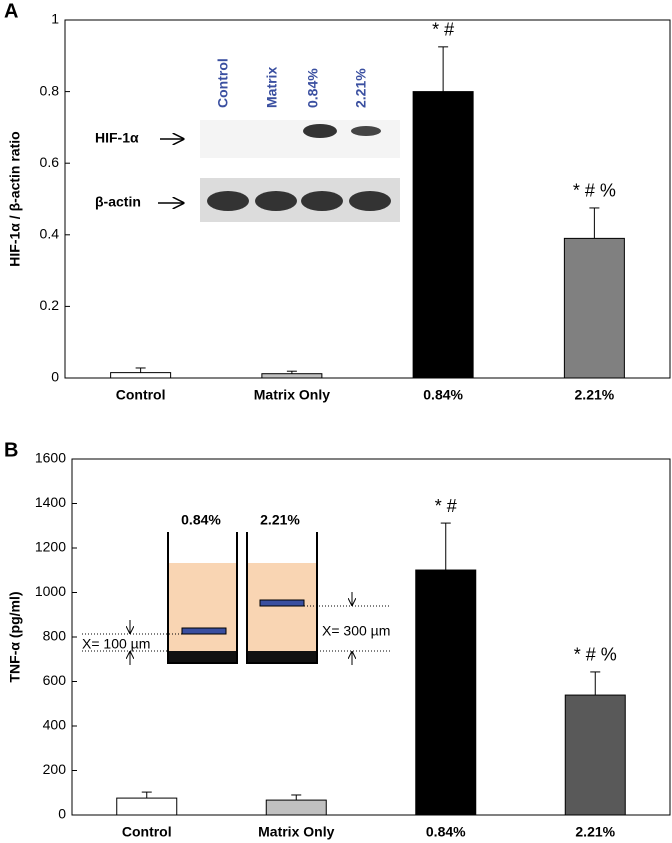 The width and height of the screenshot is (672, 843). What do you see at coordinates (50, 591) in the screenshot?
I see `y-tick-label: 1000` at bounding box center [50, 591].